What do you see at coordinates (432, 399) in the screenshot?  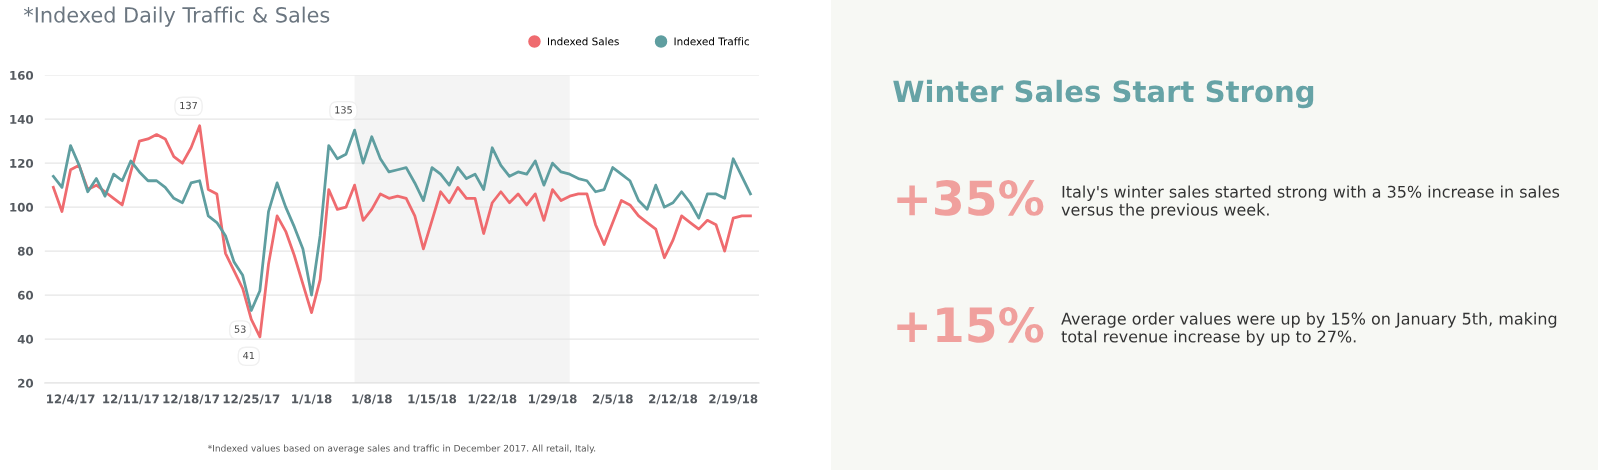 I see `x-tick-label: 1/15/18` at bounding box center [432, 399].